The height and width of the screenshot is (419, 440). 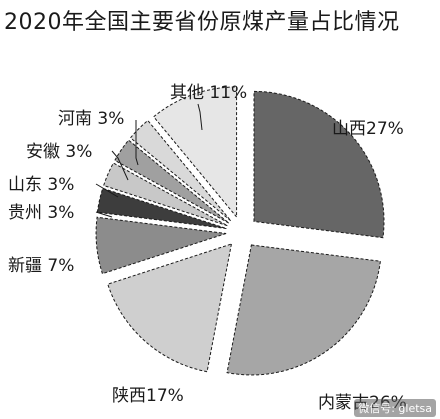 What do you see at coordinates (368, 129) in the screenshot?
I see `slice-label-1: 山西27%` at bounding box center [368, 129].